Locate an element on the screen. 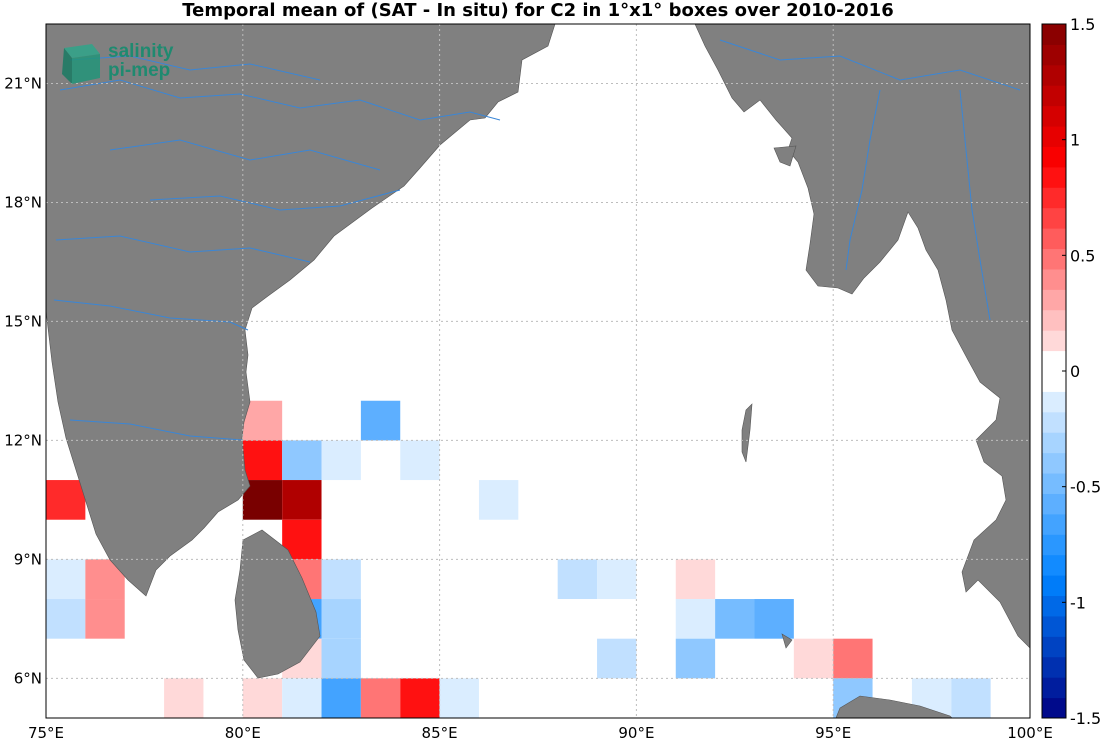 This screenshot has height=740, width=1113. river-mahanadi is located at coordinates (275, 200).